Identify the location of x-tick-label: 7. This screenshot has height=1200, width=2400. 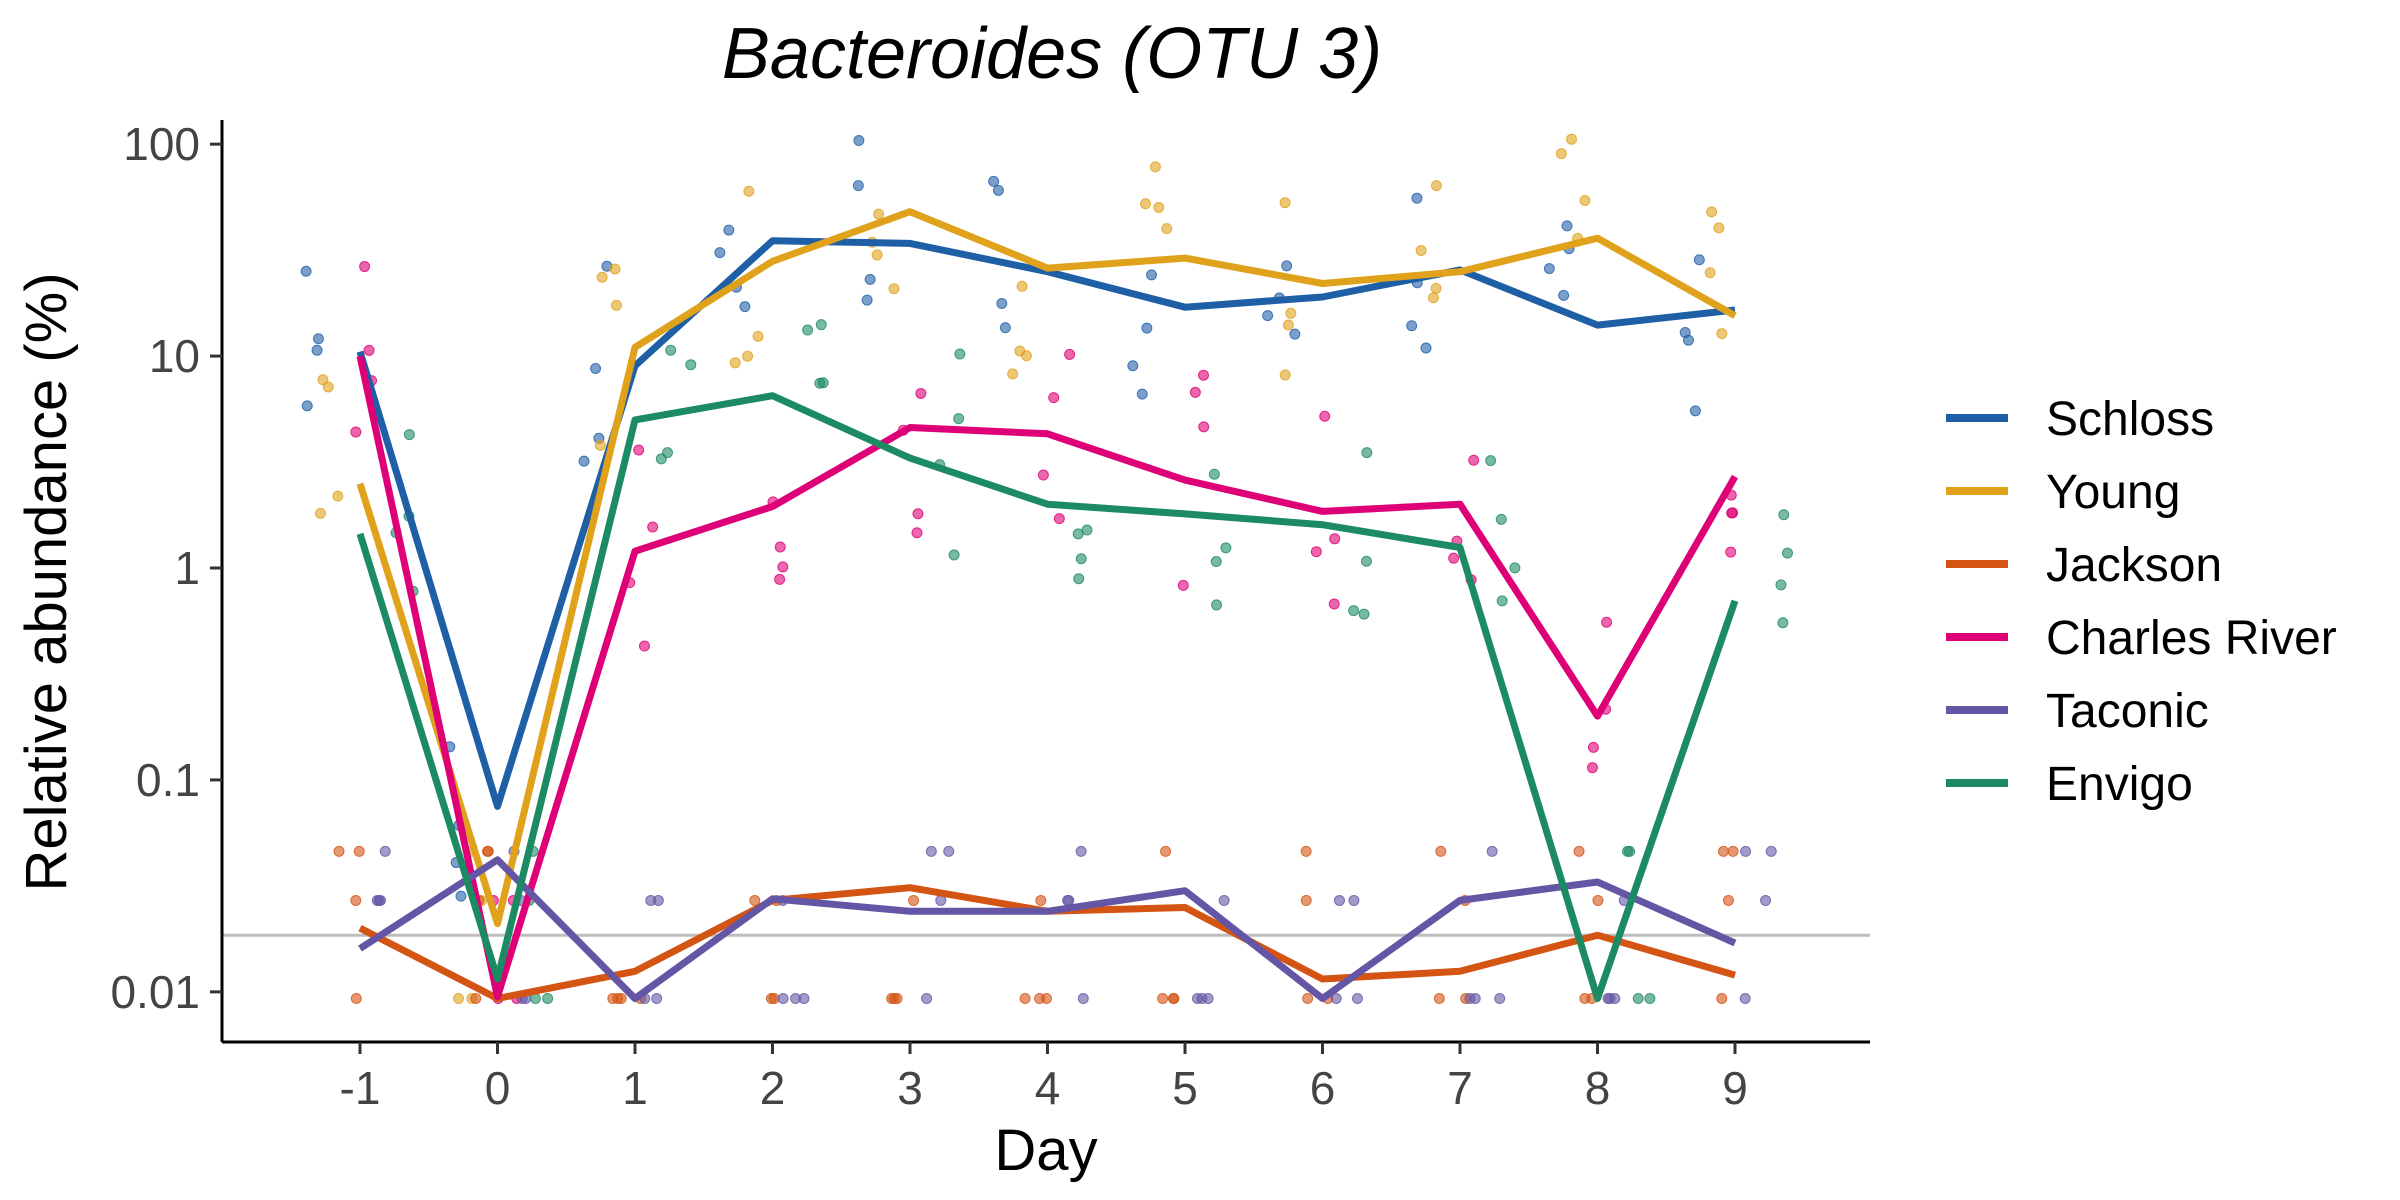
(1460, 1088).